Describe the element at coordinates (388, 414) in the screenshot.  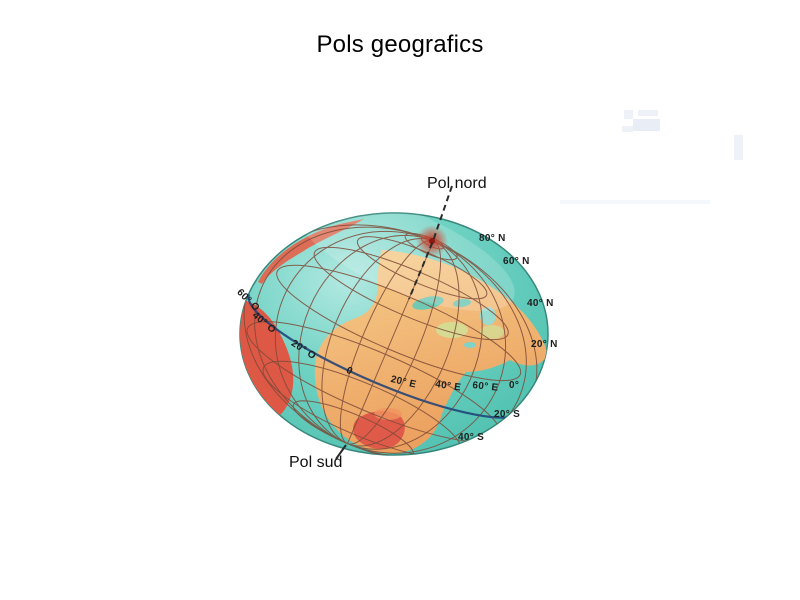
I see `land-south-red-fringe` at that location.